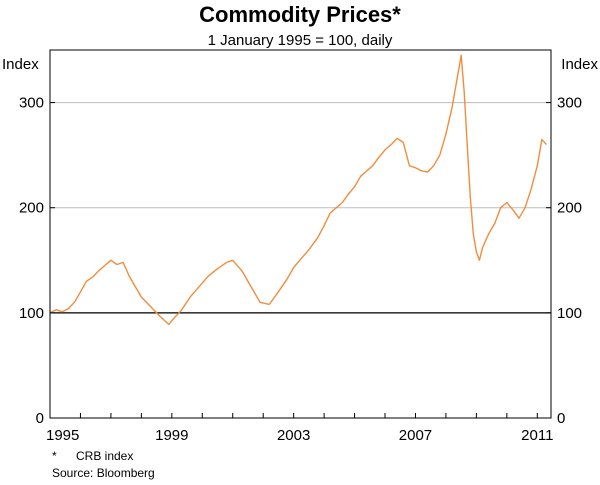 The width and height of the screenshot is (600, 485). Describe the element at coordinates (561, 418) in the screenshot. I see `y-tick-label-right-0: 0` at that location.